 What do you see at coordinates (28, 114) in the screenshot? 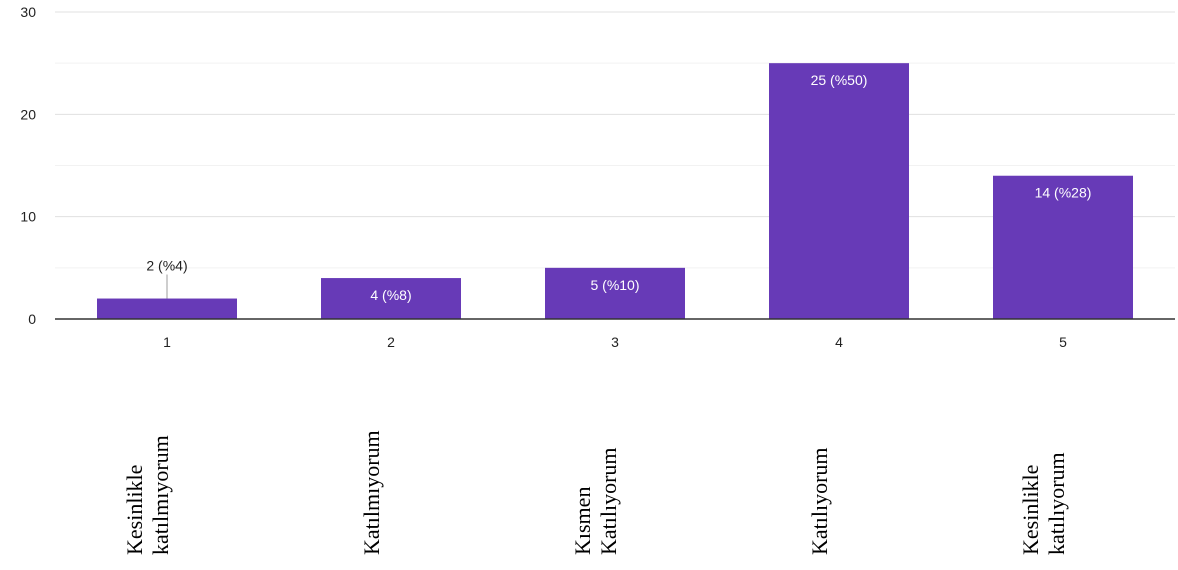
I see `y-tick-label: 20` at bounding box center [28, 114].